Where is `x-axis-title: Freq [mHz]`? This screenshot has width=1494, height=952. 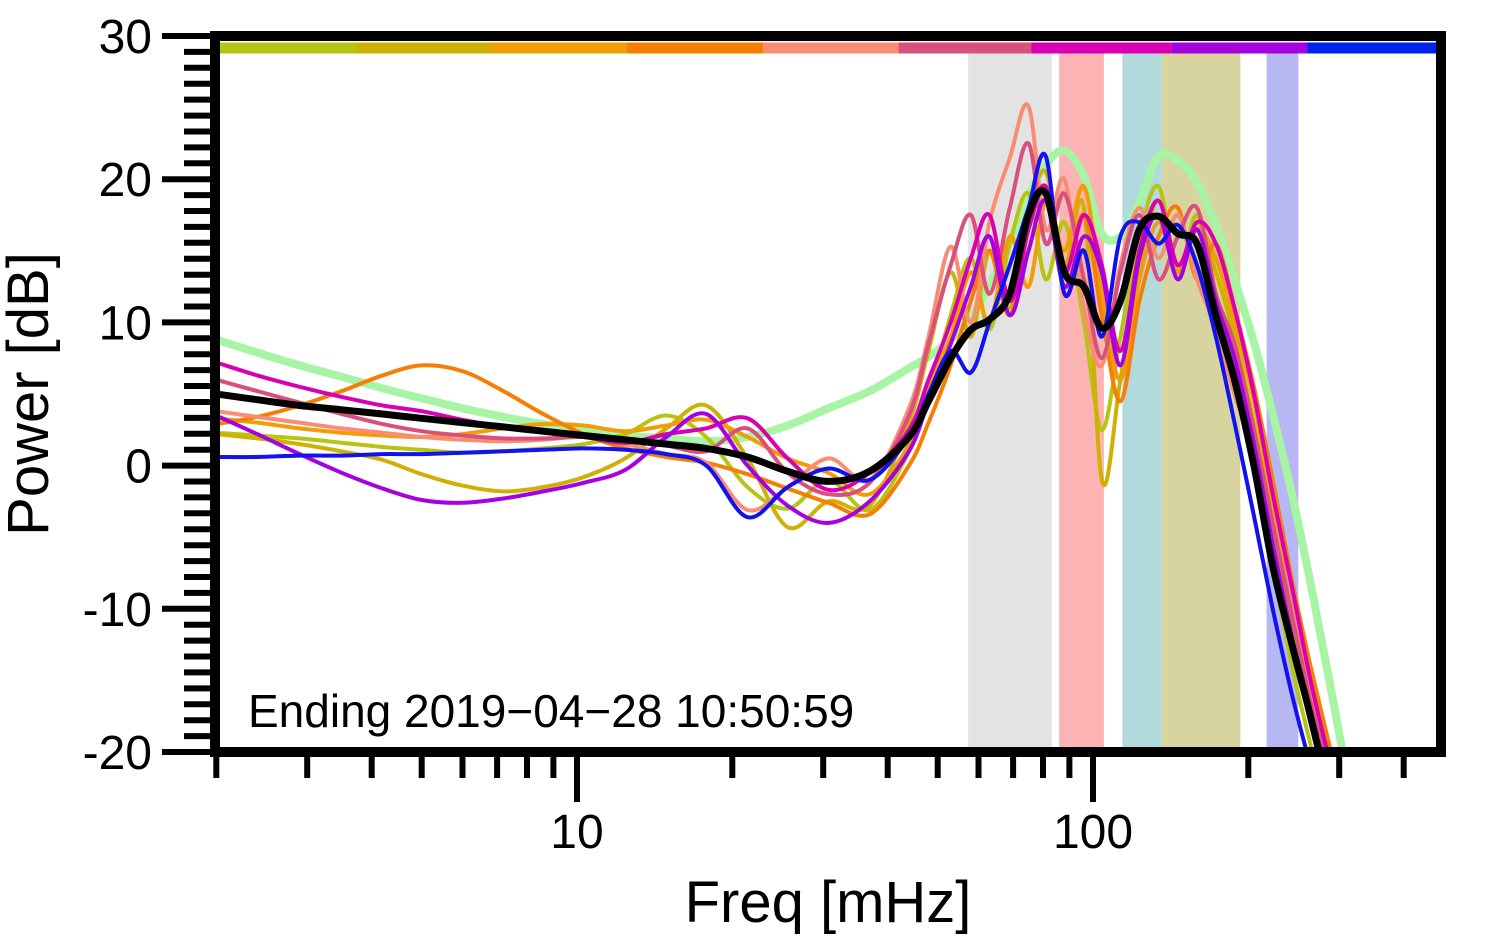
x-axis-title: Freq [mHz] is located at coordinates (828, 902).